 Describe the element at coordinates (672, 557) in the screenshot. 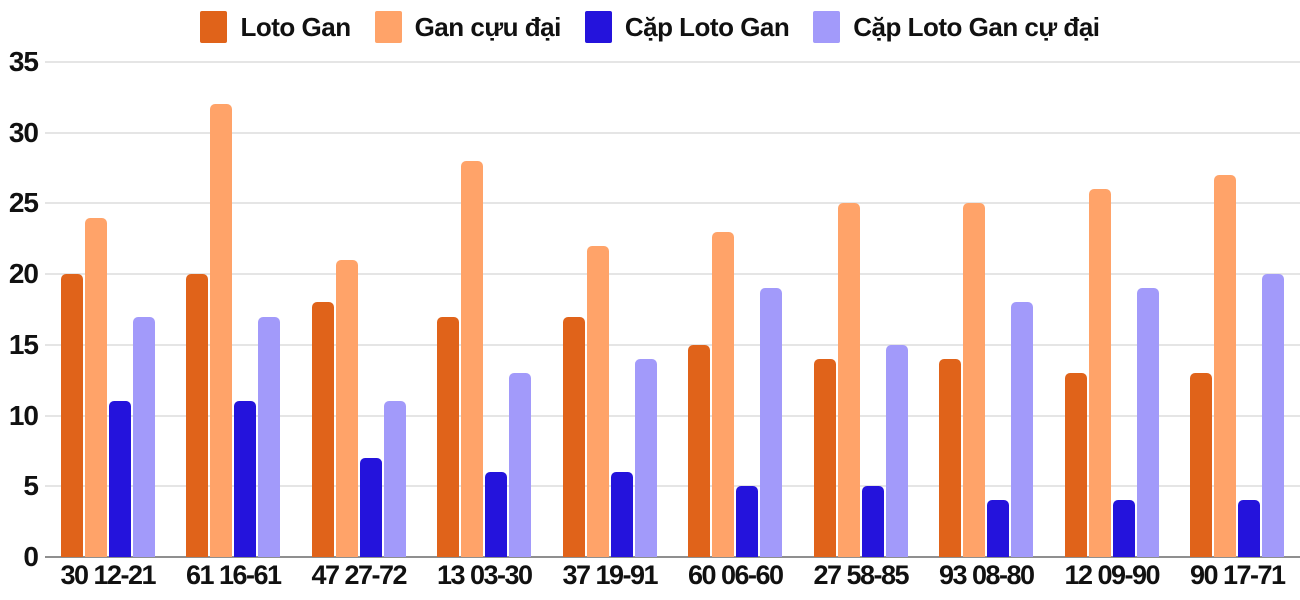

I see `x-axis-line` at that location.